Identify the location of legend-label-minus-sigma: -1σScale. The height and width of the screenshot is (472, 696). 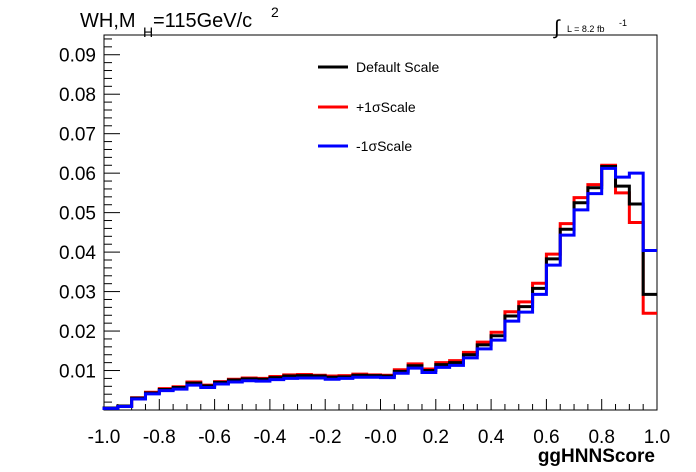
(384, 146).